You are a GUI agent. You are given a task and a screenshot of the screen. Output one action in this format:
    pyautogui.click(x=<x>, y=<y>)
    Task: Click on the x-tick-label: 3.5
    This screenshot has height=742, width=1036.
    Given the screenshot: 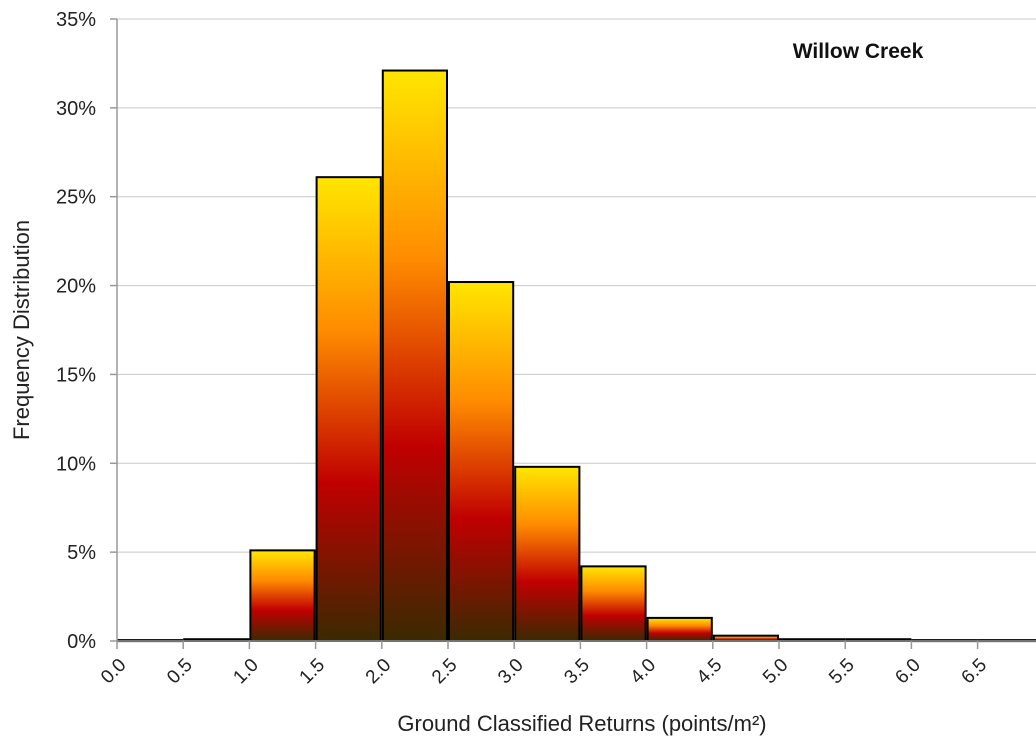 What is the action you would take?
    pyautogui.click(x=577, y=672)
    